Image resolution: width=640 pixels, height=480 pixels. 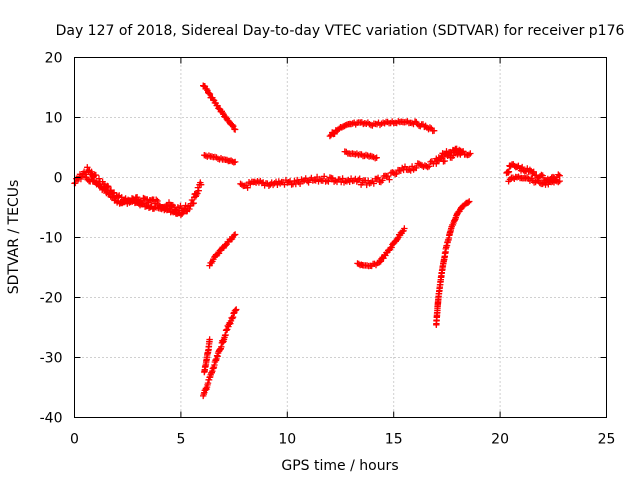 What do you see at coordinates (54, 119) in the screenshot?
I see `y-tick-label: 10` at bounding box center [54, 119].